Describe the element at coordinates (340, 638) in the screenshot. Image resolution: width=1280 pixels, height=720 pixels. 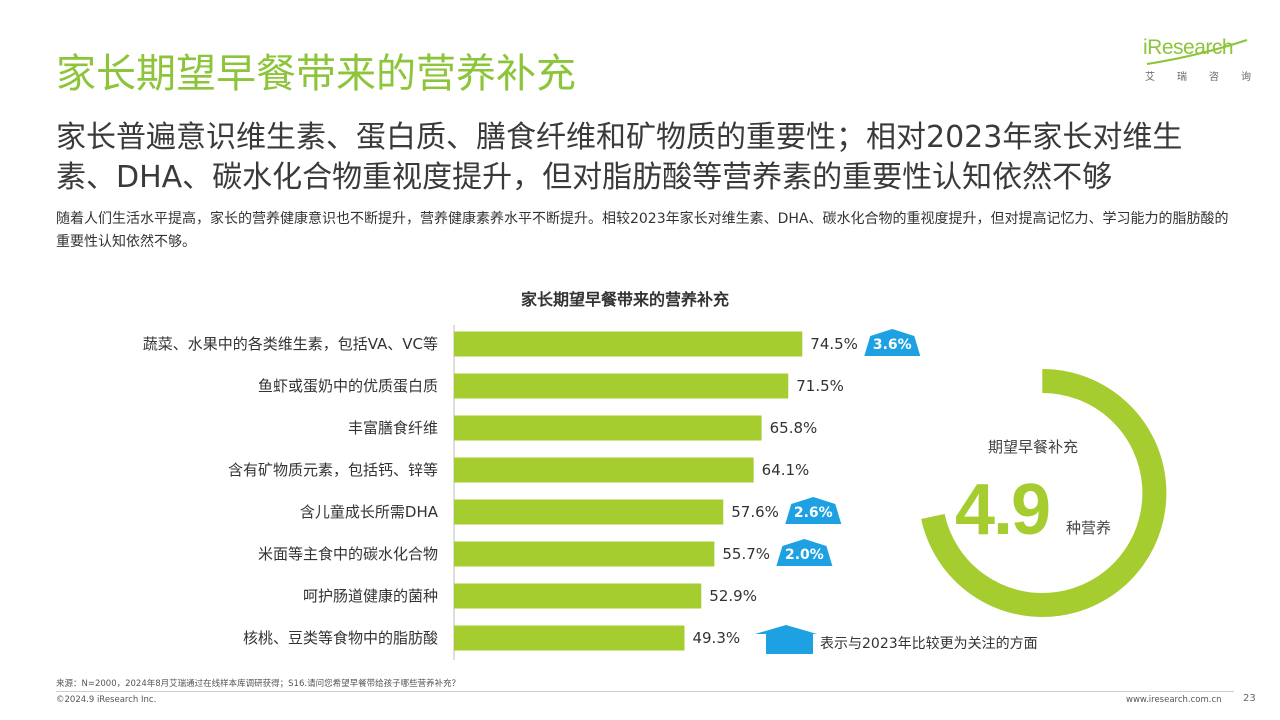
I see `category-label: 核桃、豆类等食物中的脂肪酸` at that location.